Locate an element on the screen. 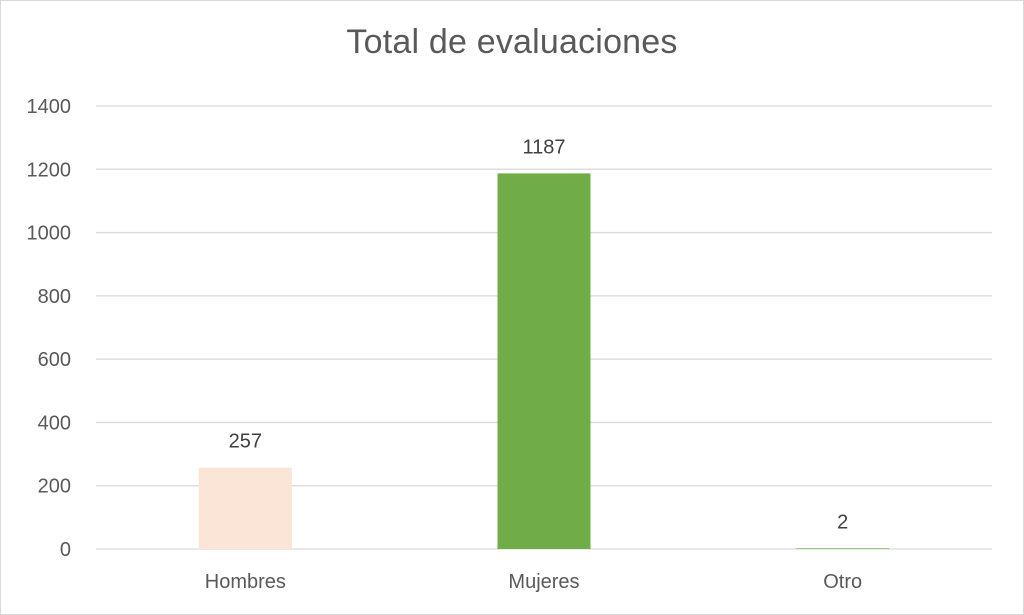 The image size is (1024, 615). y-tick-label: 0 is located at coordinates (65, 550).